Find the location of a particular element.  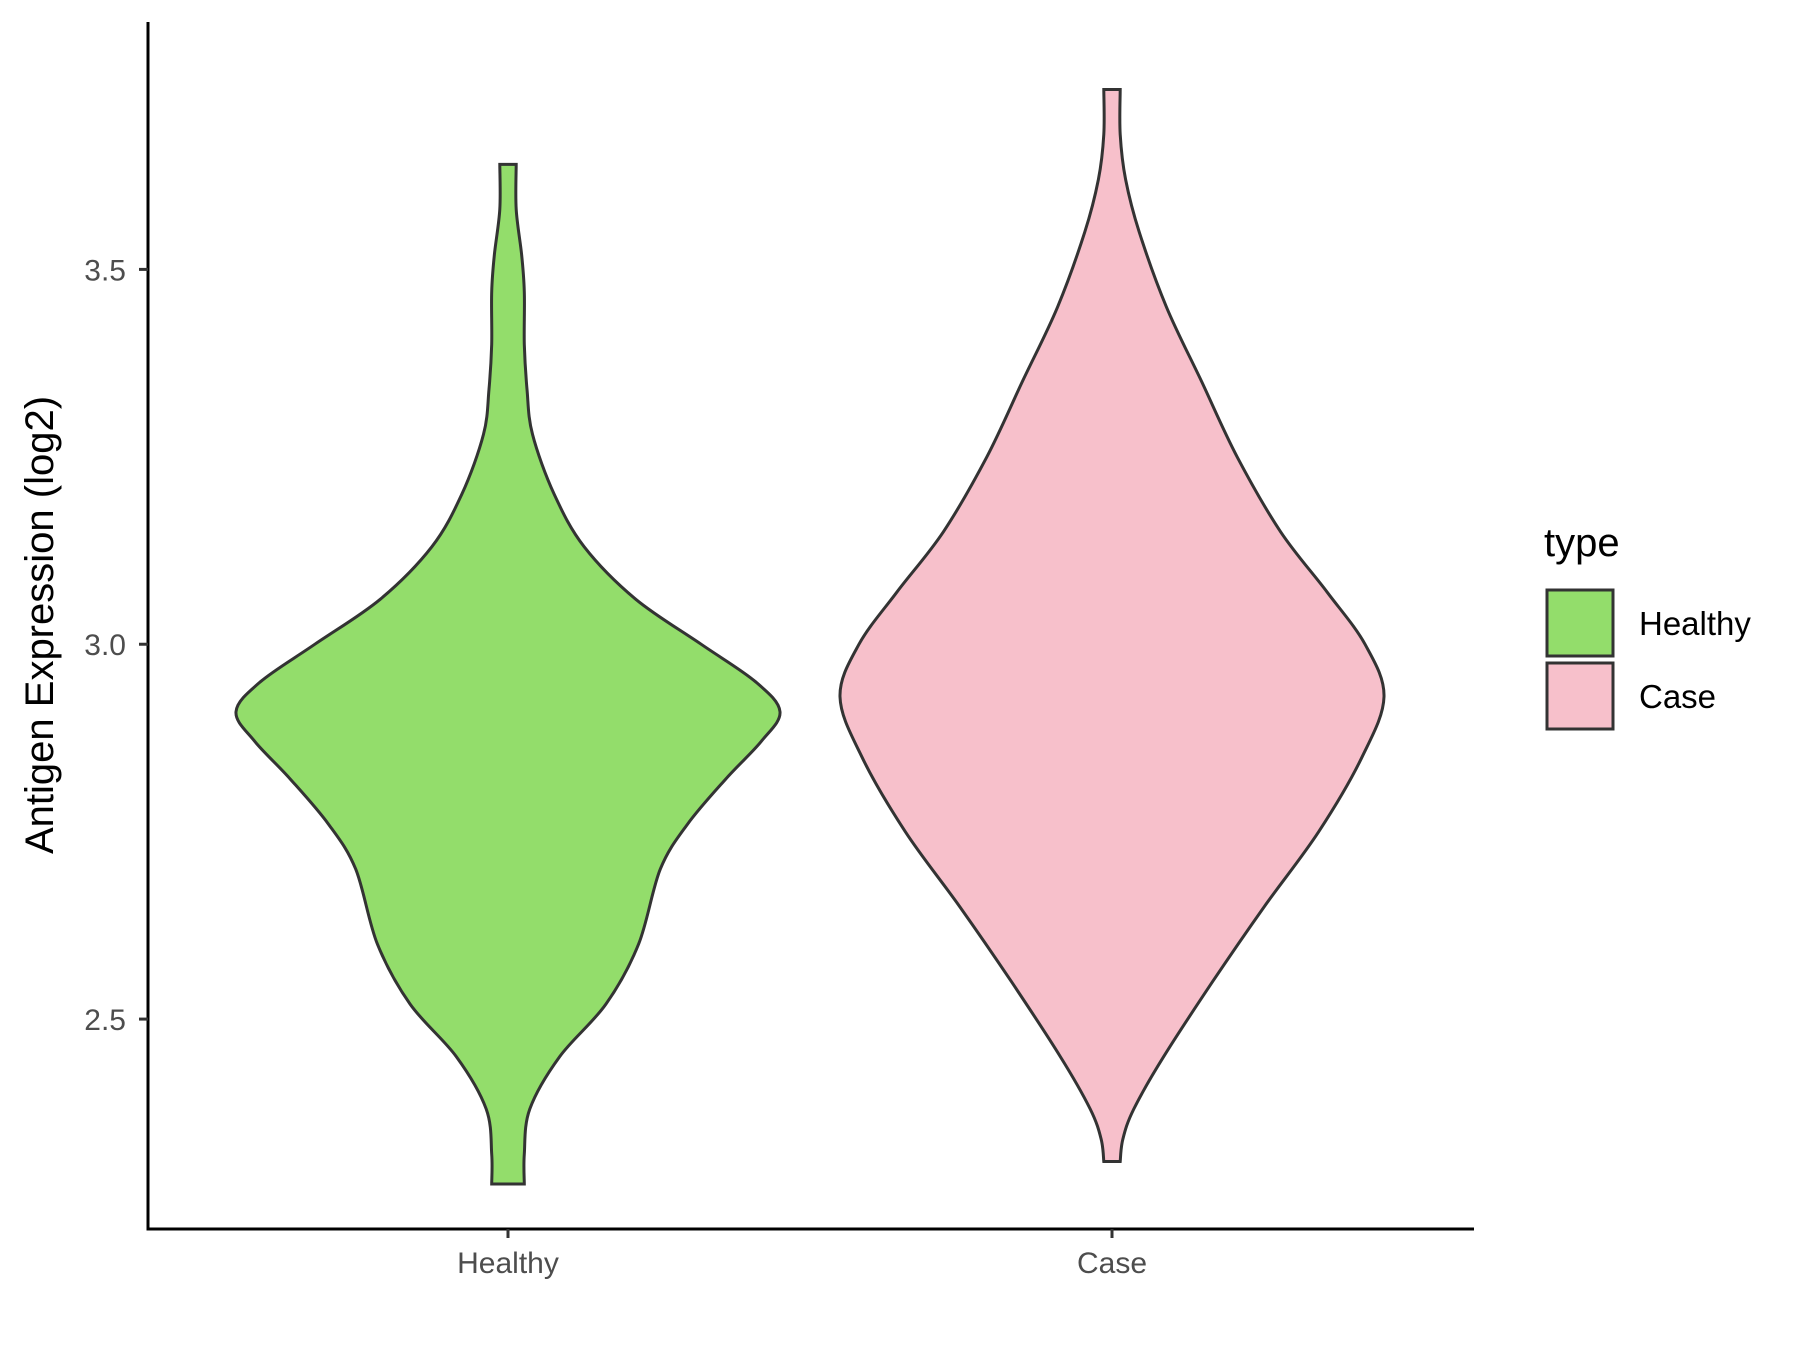

x-ticks: Healthy Case is located at coordinates (802, 1254).